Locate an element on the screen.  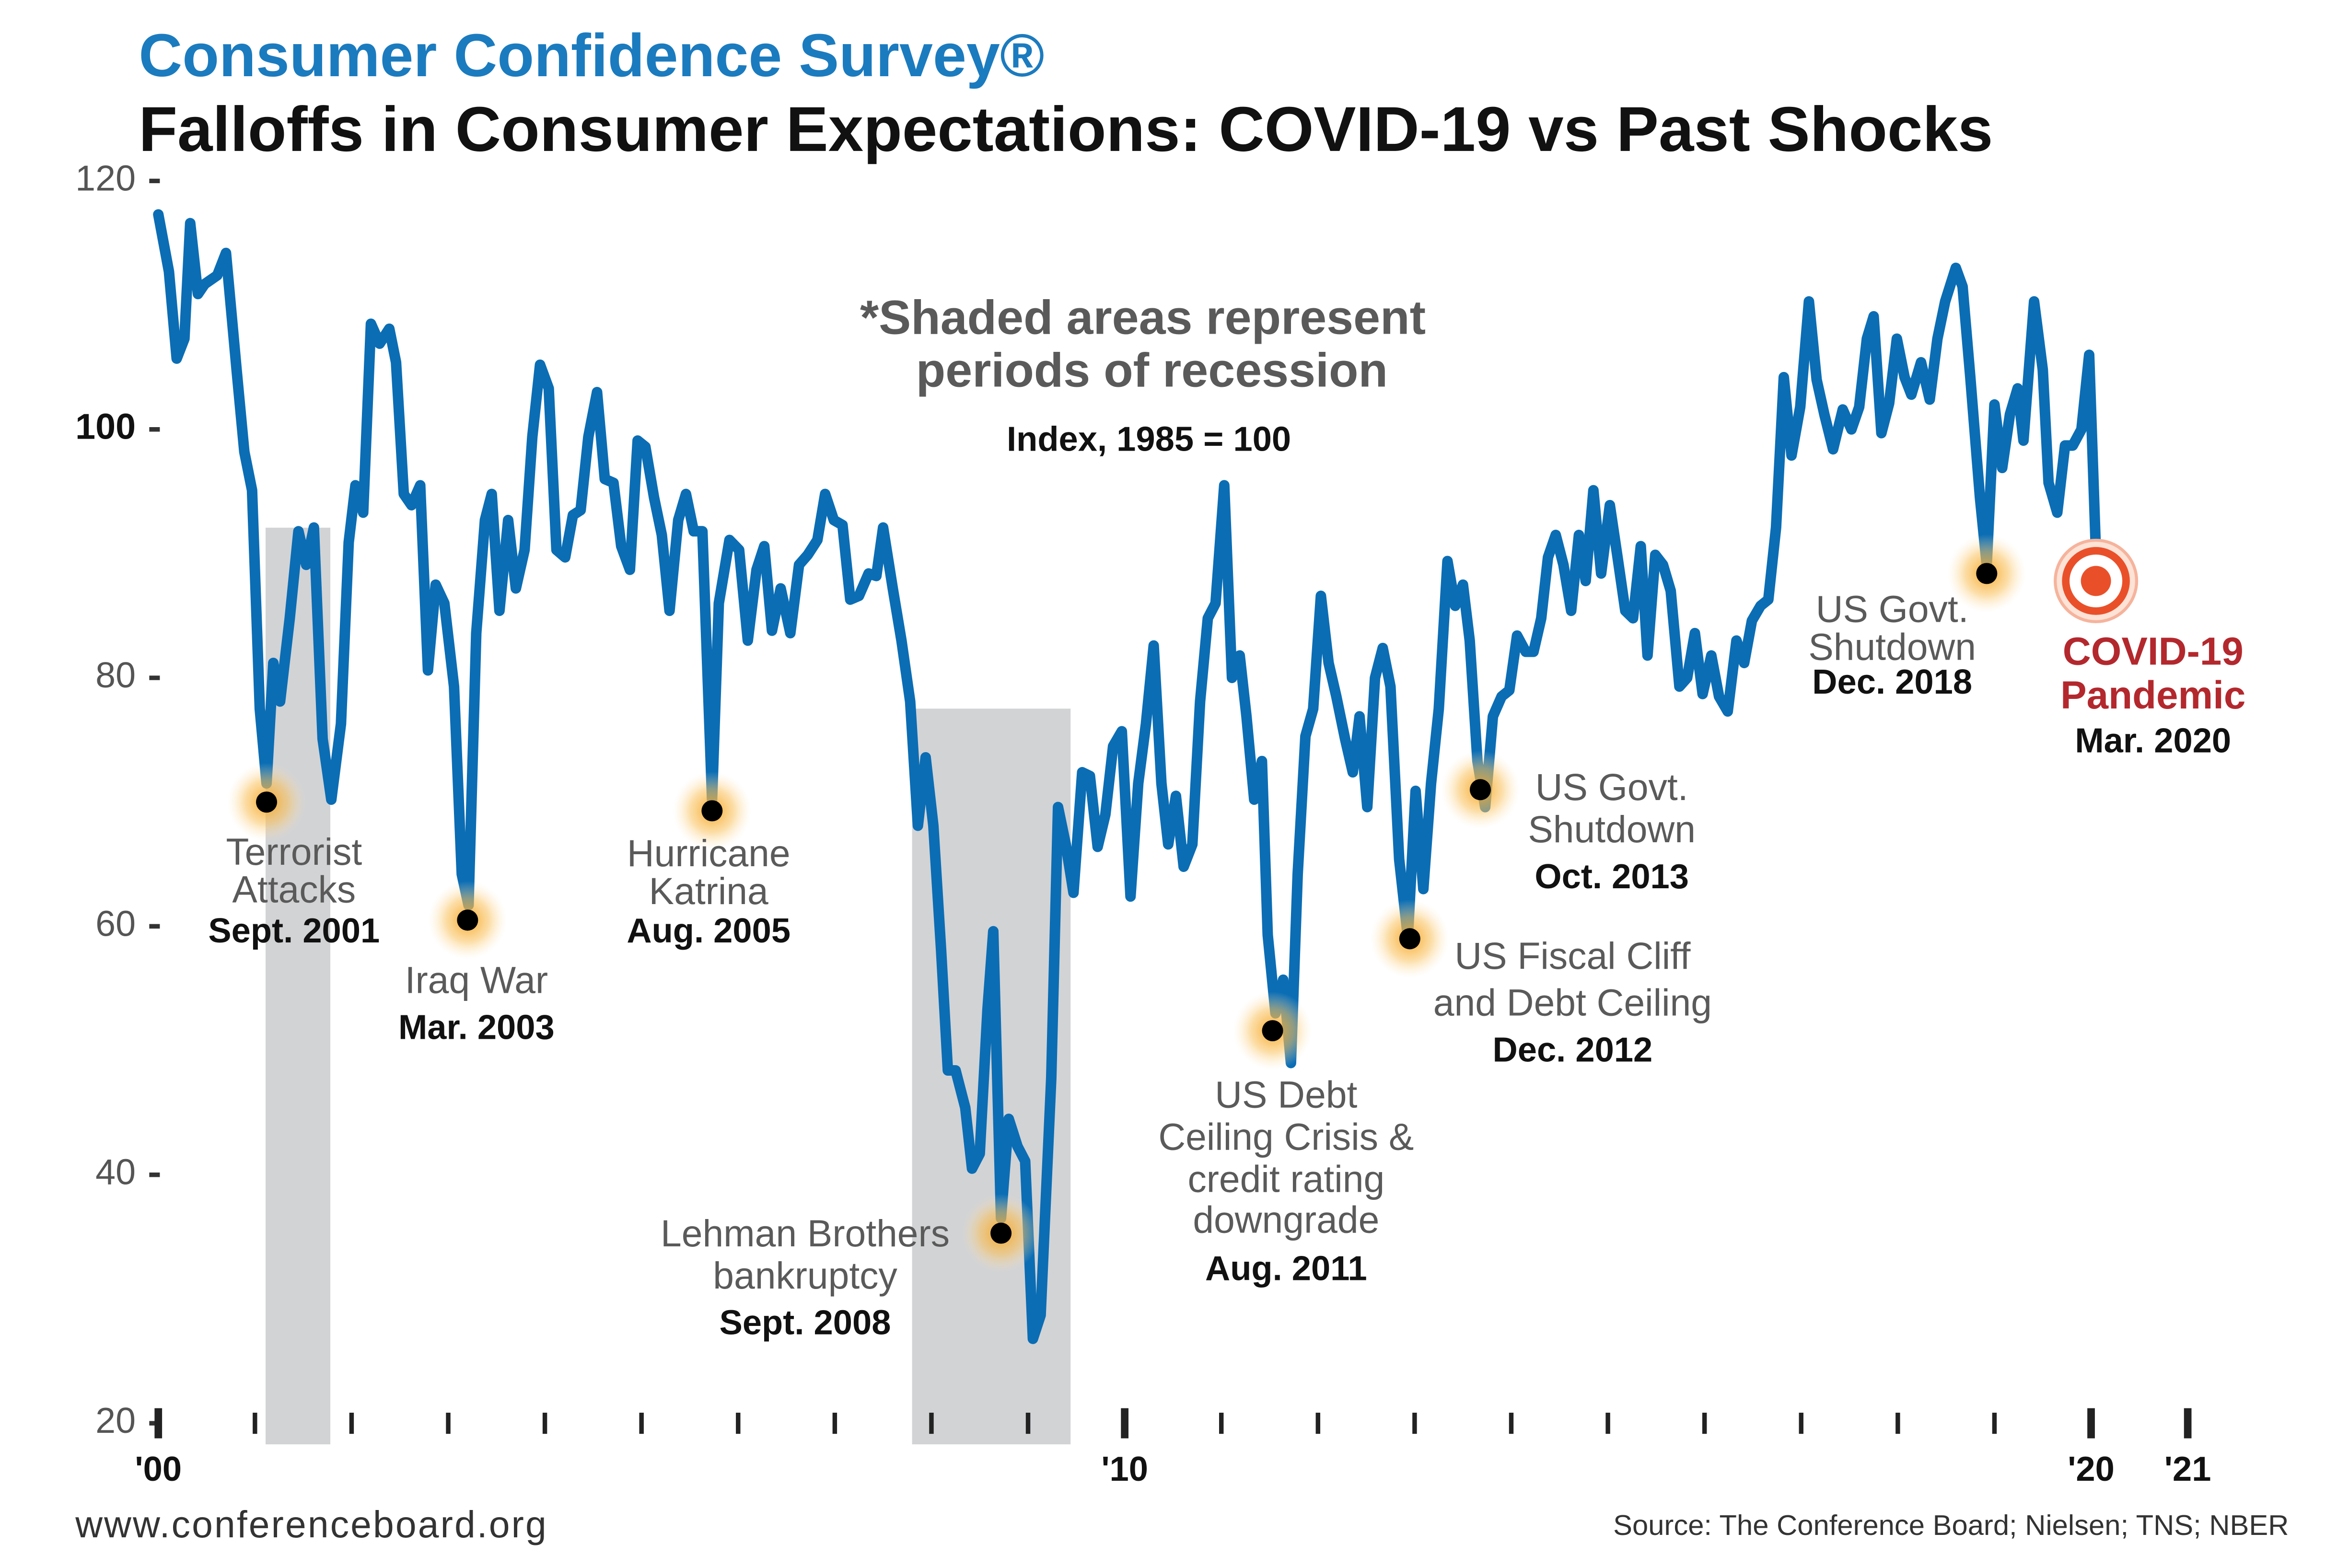
event-label: bankruptcy is located at coordinates (805, 1275).